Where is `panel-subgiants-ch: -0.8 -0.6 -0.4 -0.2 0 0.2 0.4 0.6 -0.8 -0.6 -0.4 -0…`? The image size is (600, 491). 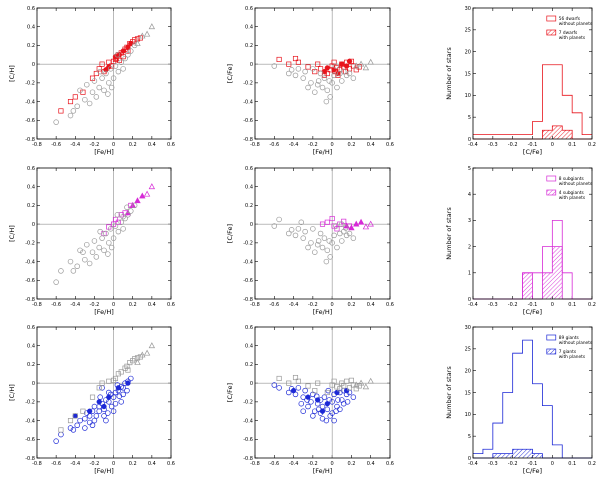 panel-subgiants-ch: -0.8 -0.6 -0.4 -0.2 0 0.2 0.4 0.6 -0.8 -0.6 -0.4 -0… is located at coordinates (91, 241).